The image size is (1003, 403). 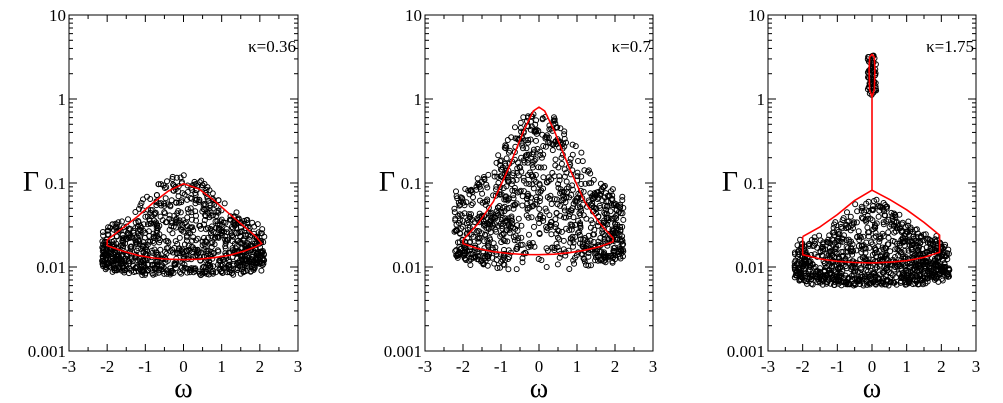 What do you see at coordinates (57, 15) in the screenshot?
I see `y-tick-label: 10` at bounding box center [57, 15].